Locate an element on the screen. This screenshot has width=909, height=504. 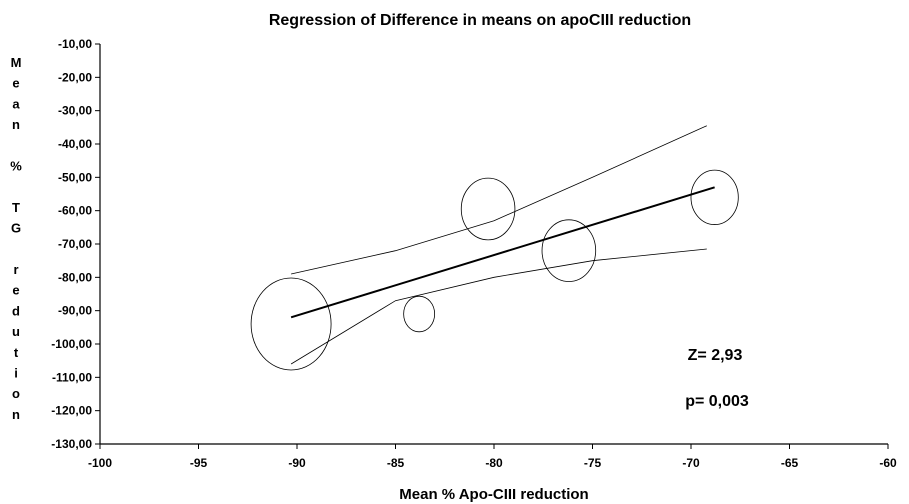
y-axis-label-char: u is located at coordinates (16, 331).